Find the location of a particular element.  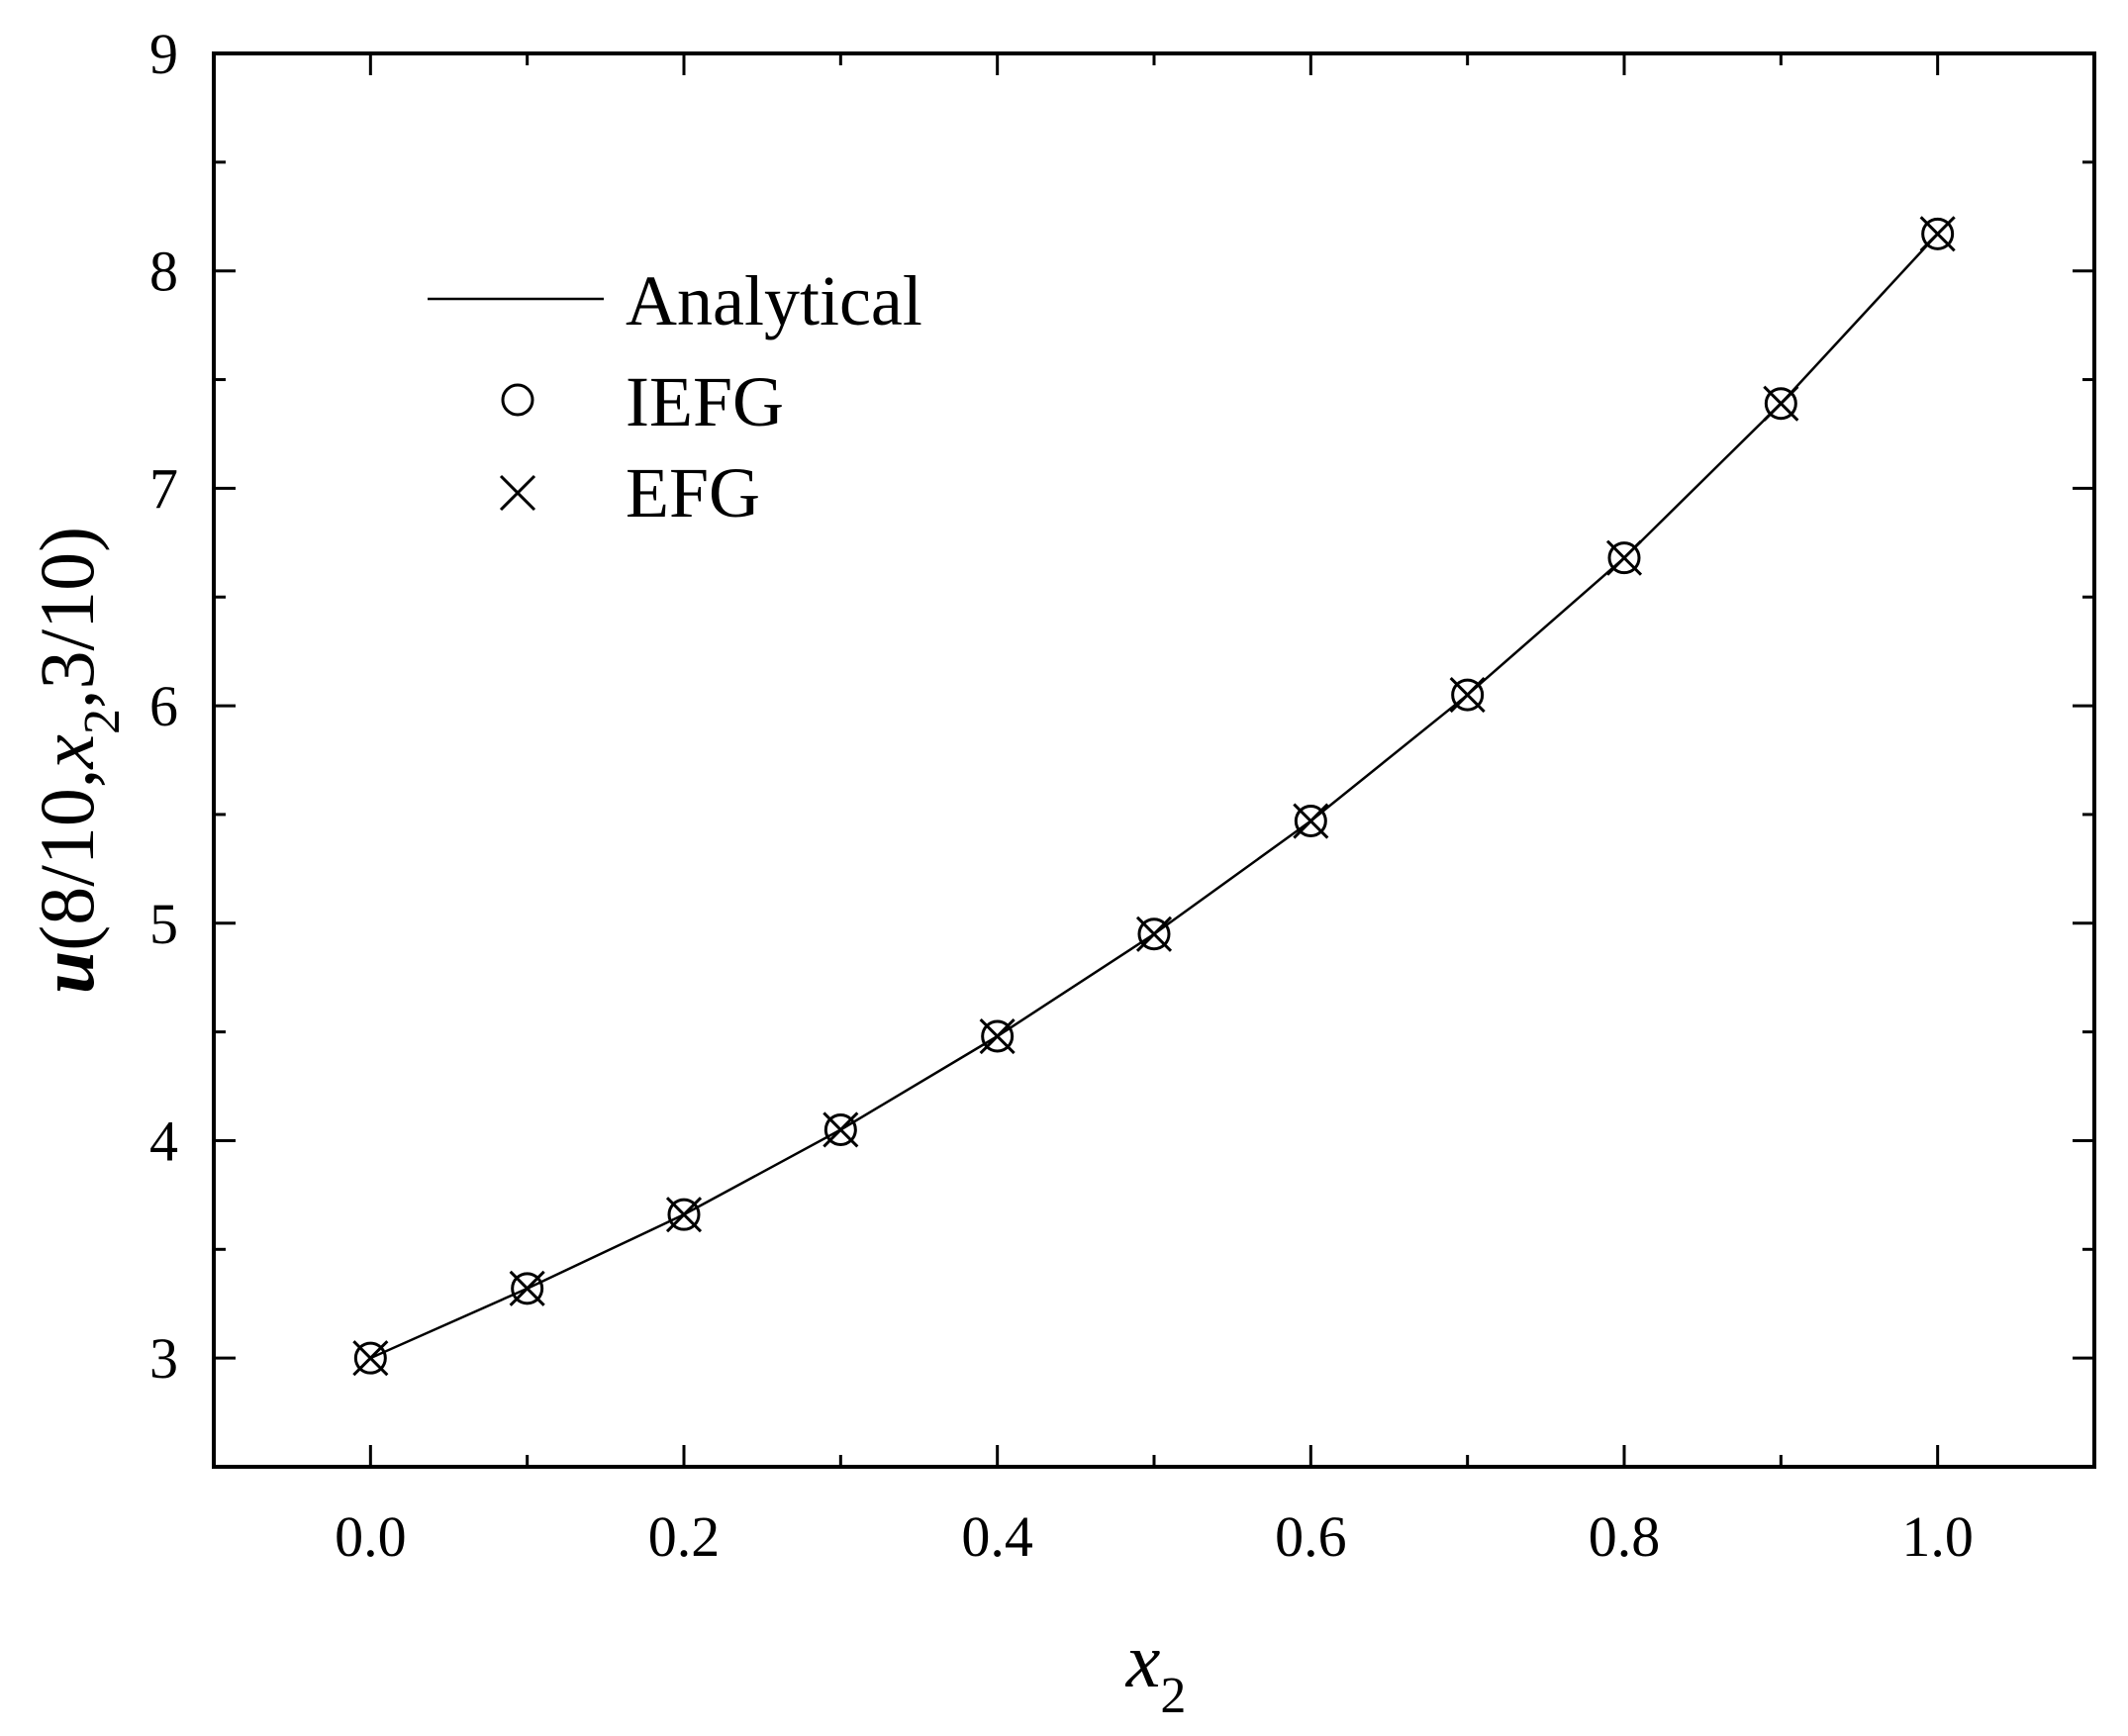

y-tick-label: 8 is located at coordinates (164, 272).